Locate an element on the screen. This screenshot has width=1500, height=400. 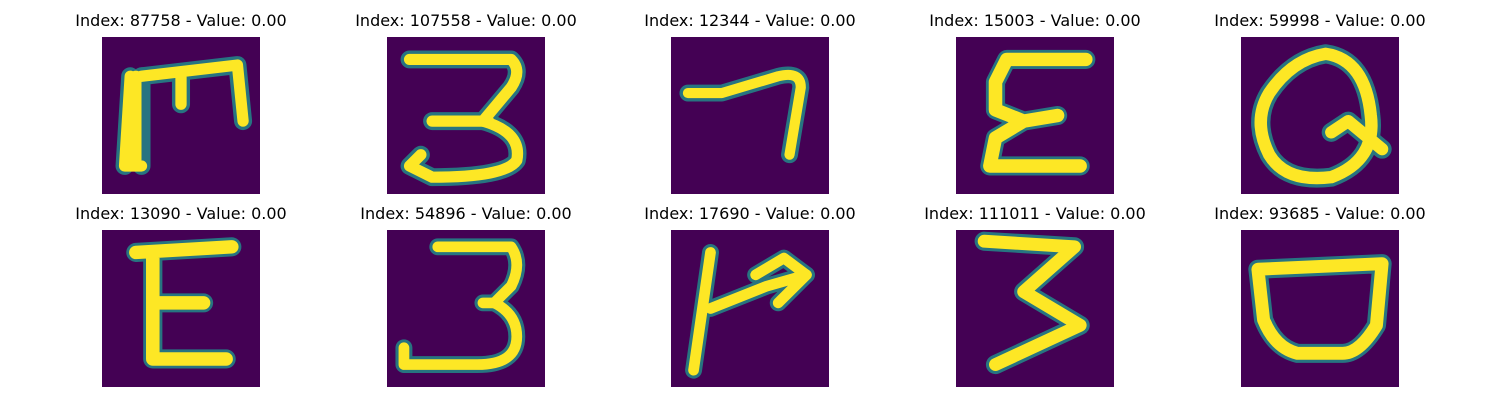
panel-3: Index: 12344 - Value: 0.00 is located at coordinates (750, 101).